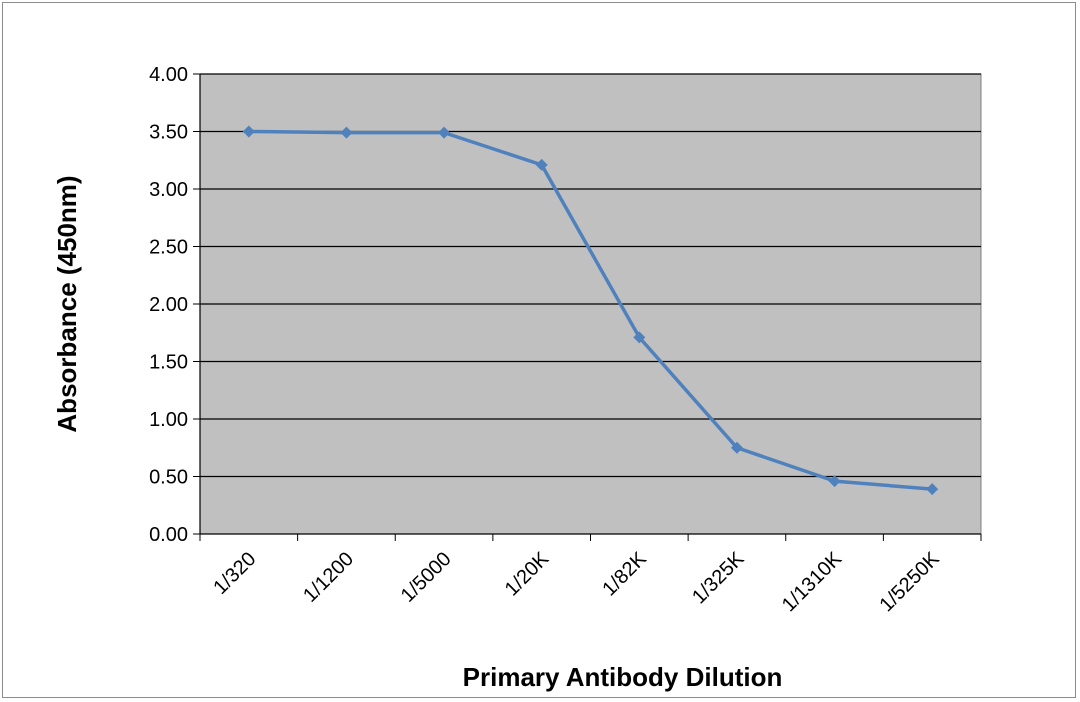 This screenshot has width=1080, height=702. I want to click on y-axis-ticks: 0.00 0.50 1.00 1.50 2.00 2.50 3.00 3.50 4.00, so click(174, 305).